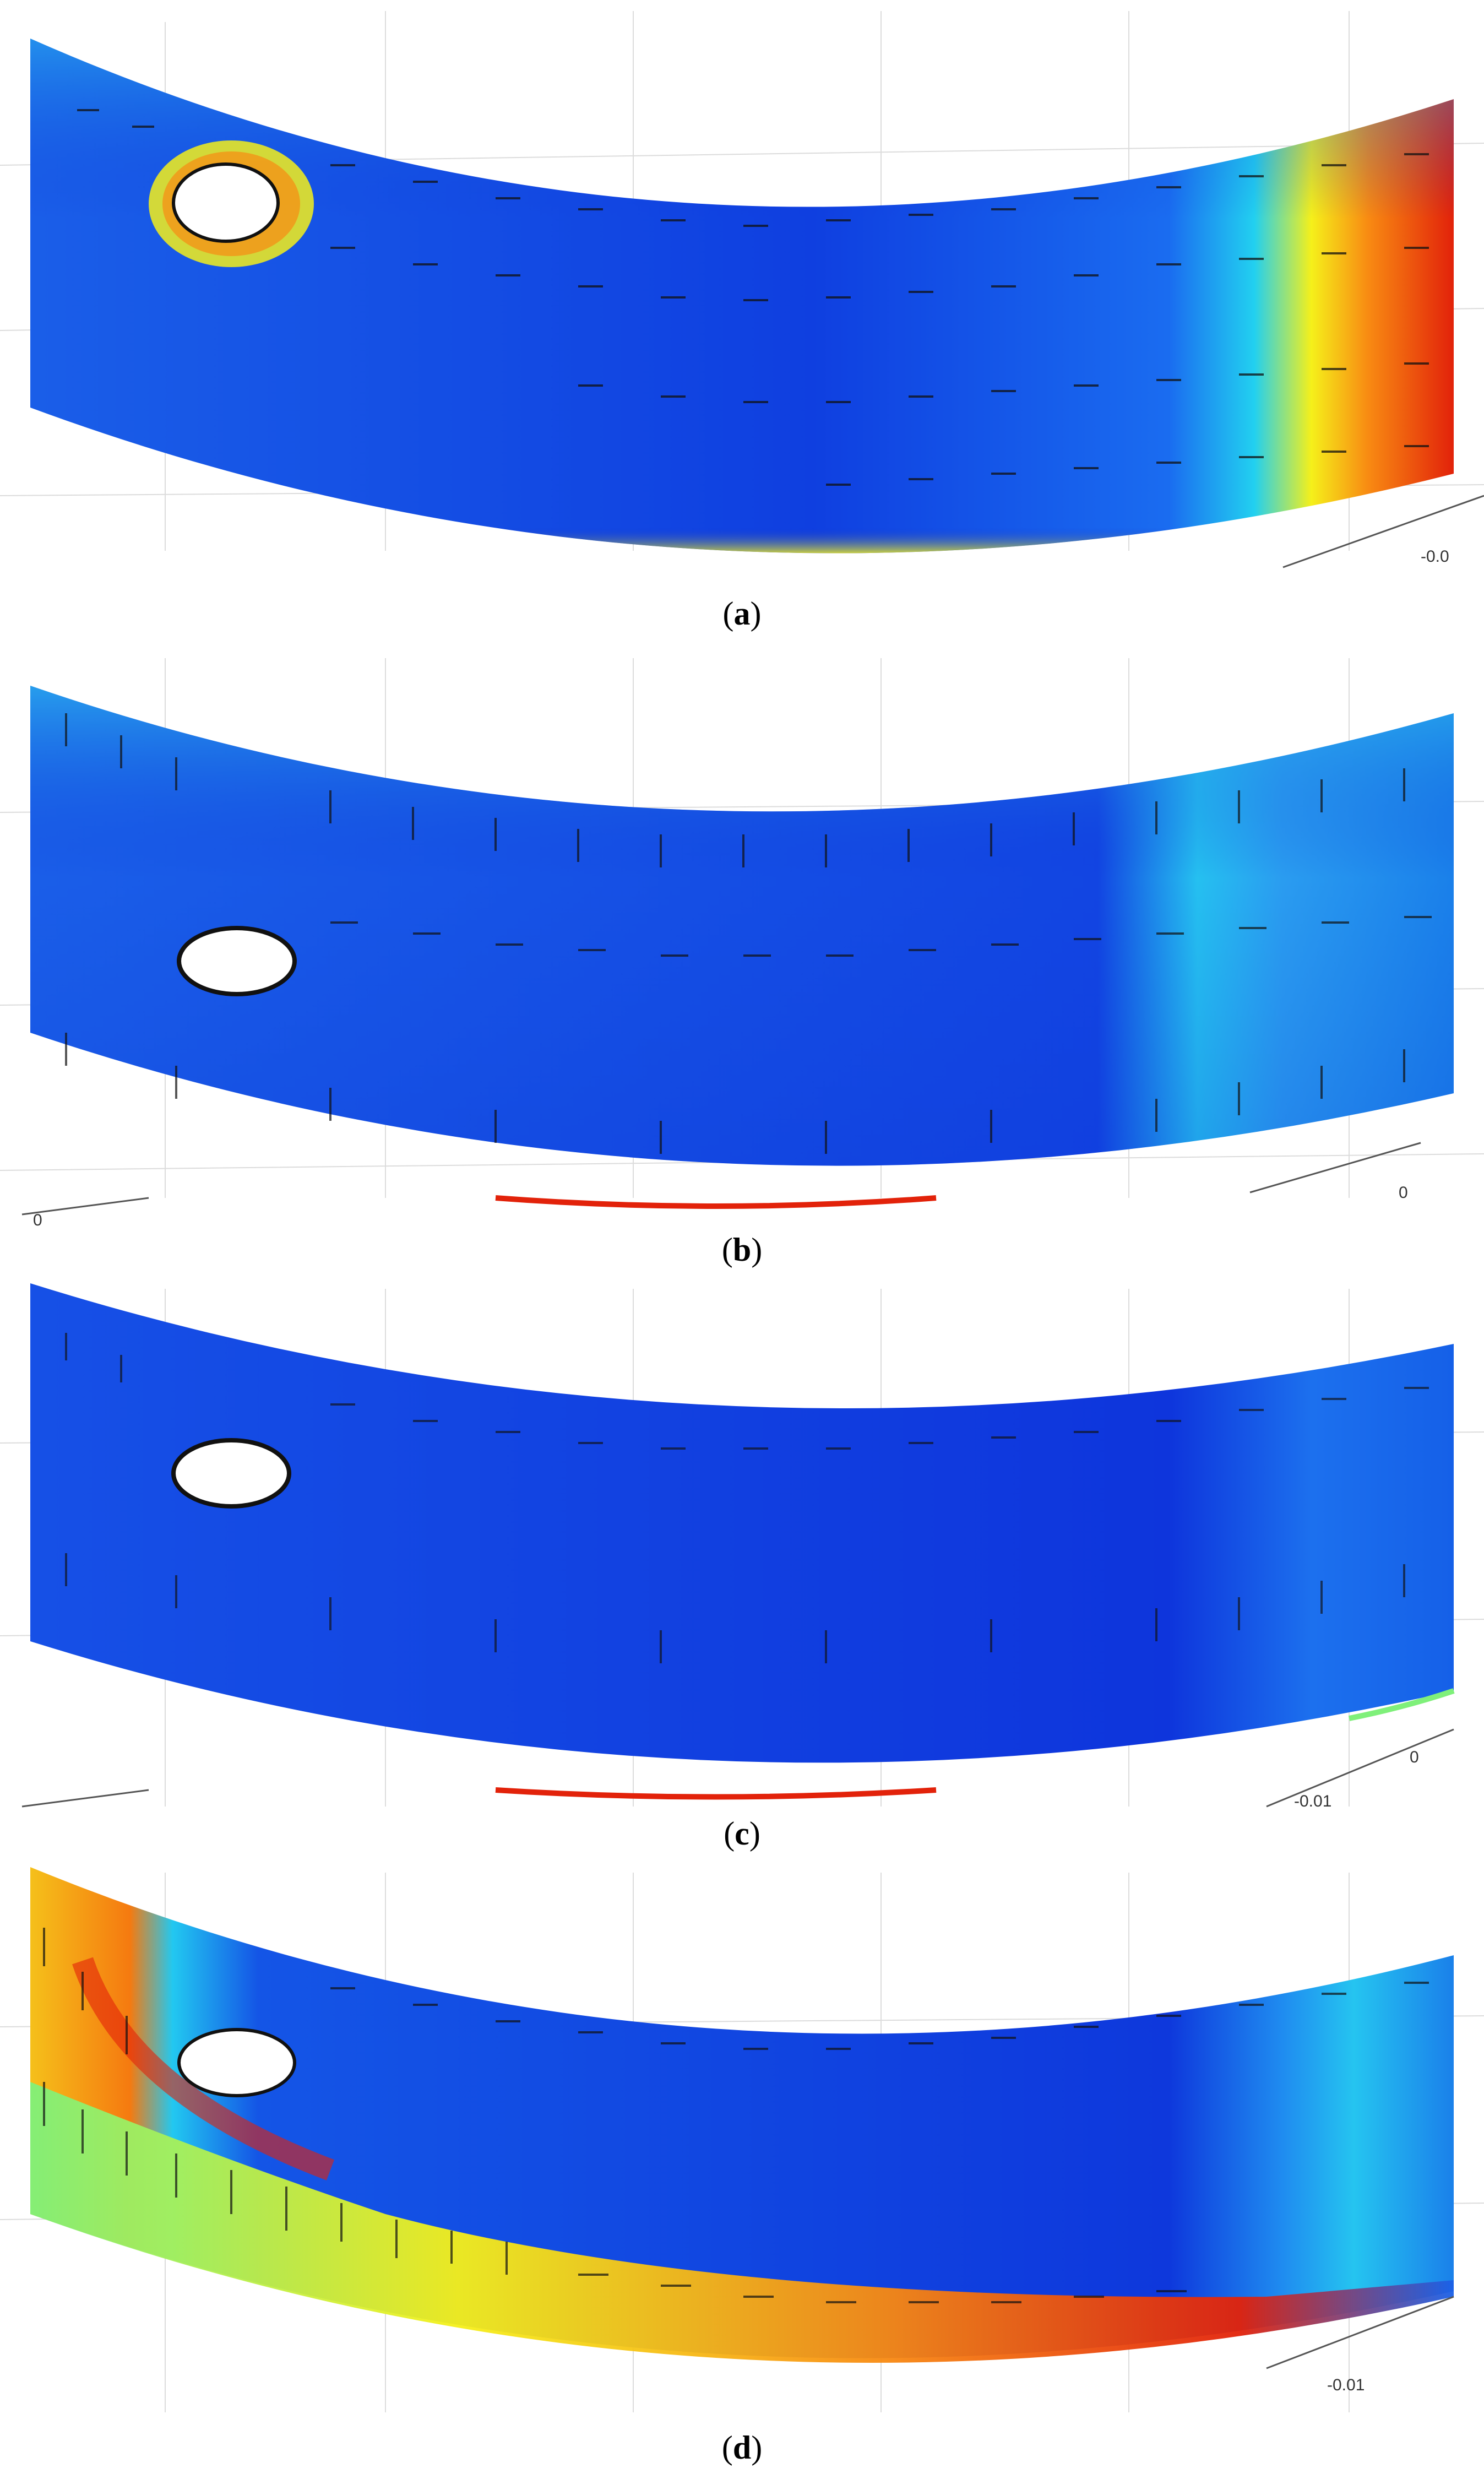 The width and height of the screenshot is (1484, 2479). Describe the element at coordinates (742, 1833) in the screenshot. I see `caption-c: (c)` at that location.